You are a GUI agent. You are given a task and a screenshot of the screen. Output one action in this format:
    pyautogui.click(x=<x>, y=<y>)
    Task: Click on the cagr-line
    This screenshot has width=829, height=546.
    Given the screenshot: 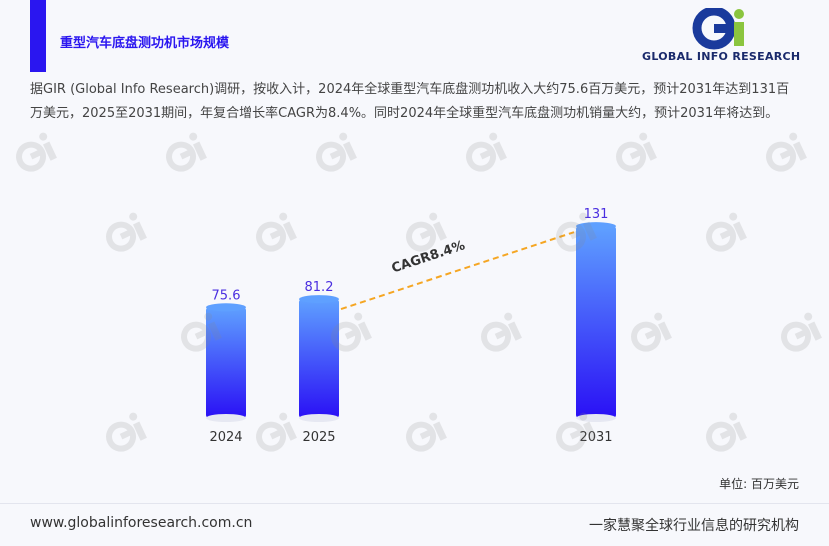 What is the action you would take?
    pyautogui.click(x=457, y=271)
    